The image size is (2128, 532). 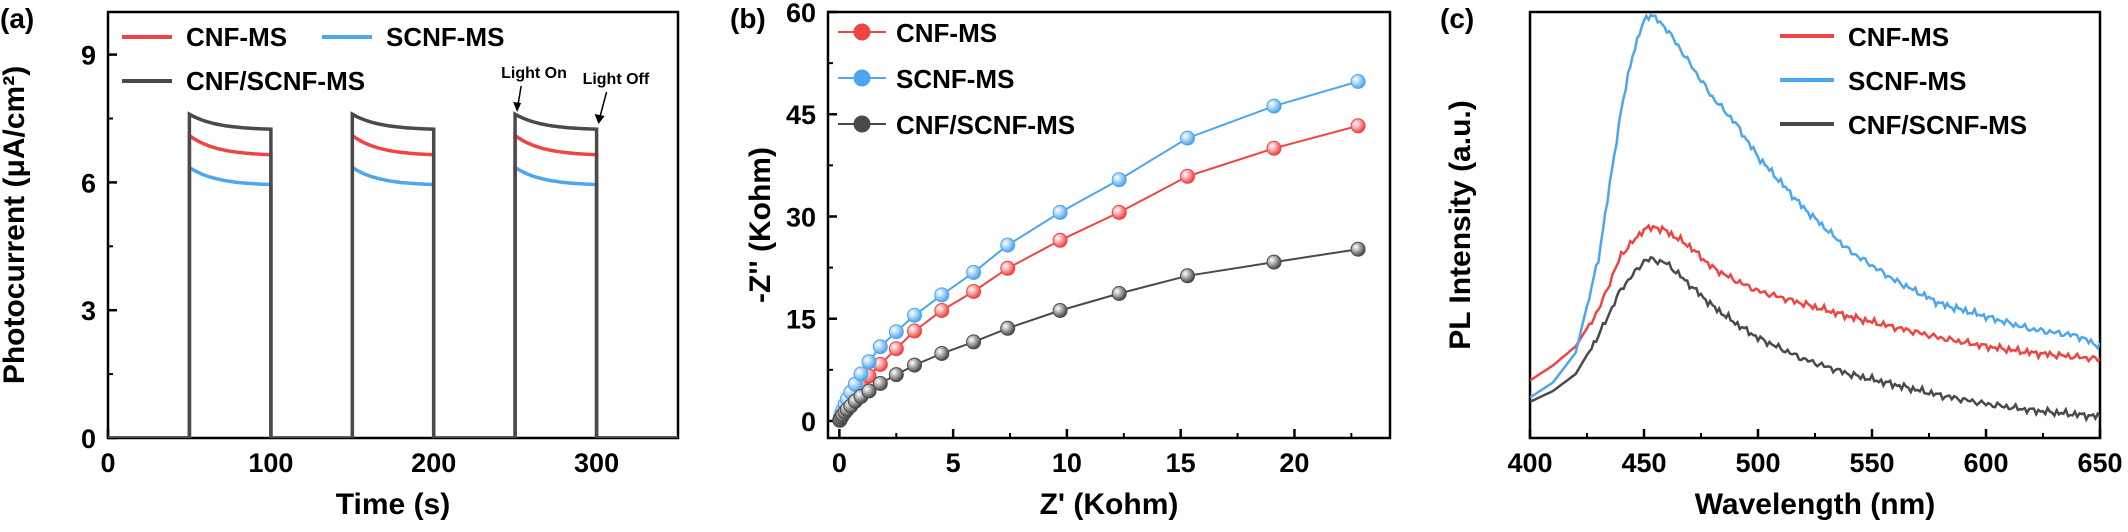 What do you see at coordinates (1457, 18) in the screenshot?
I see `panel-label: (c)` at bounding box center [1457, 18].